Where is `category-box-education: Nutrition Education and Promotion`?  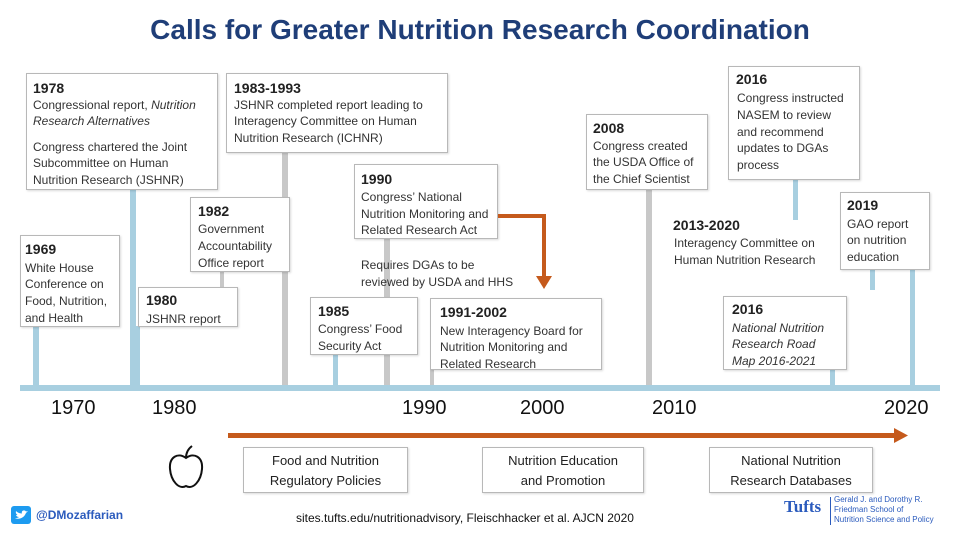
category-box-education: Nutrition Education and Promotion is located at coordinates (563, 470).